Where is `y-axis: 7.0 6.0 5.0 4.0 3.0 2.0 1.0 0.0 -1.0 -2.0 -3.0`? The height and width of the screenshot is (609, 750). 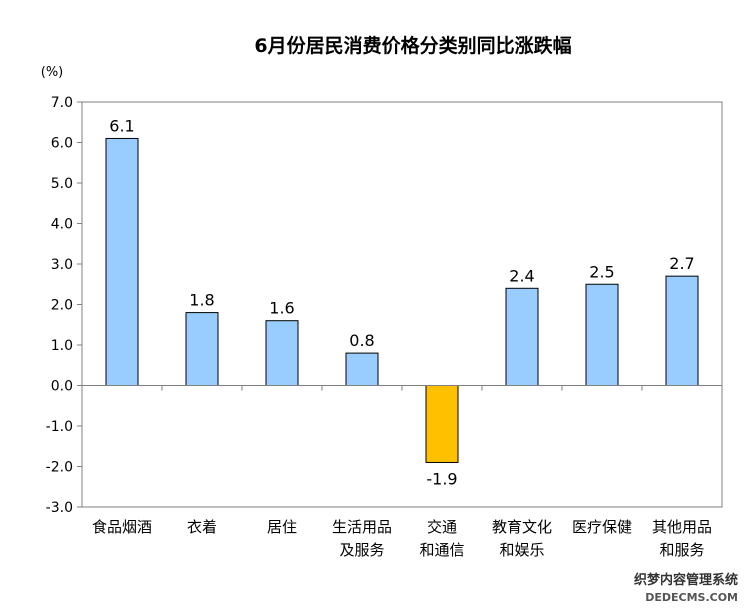 y-axis: 7.0 6.0 5.0 4.0 3.0 2.0 1.0 0.0 -1.0 -2.0 -3.0 is located at coordinates (64, 305).